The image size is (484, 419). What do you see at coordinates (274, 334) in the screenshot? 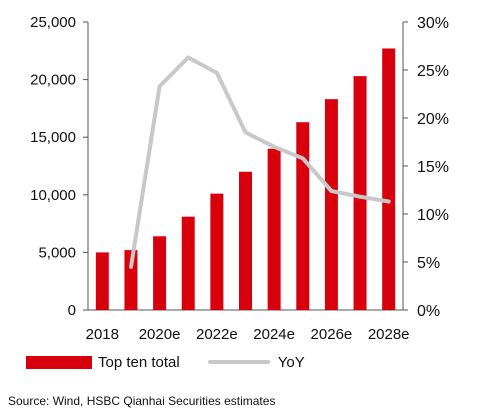
I see `x-tick-label: 2024e` at bounding box center [274, 334].